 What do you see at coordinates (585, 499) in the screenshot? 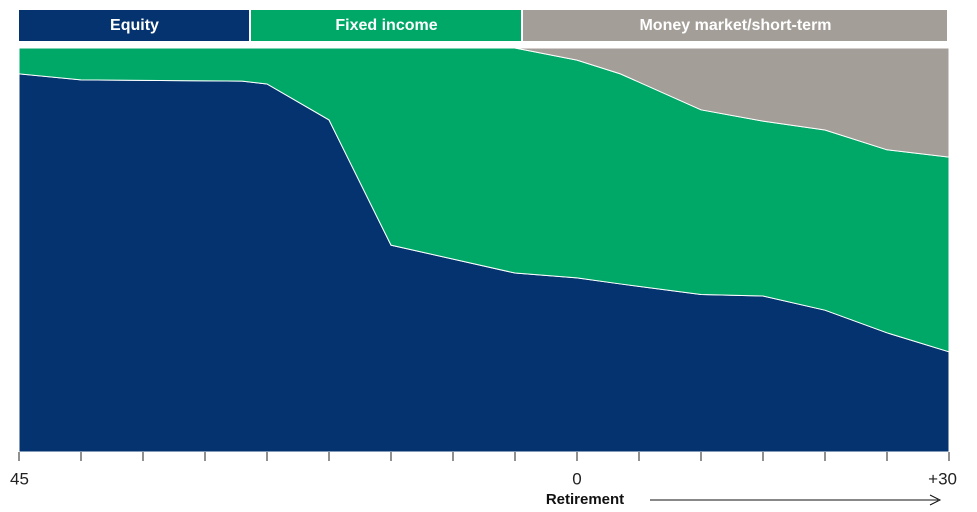
I see `x-axis-label: Retirement` at bounding box center [585, 499].